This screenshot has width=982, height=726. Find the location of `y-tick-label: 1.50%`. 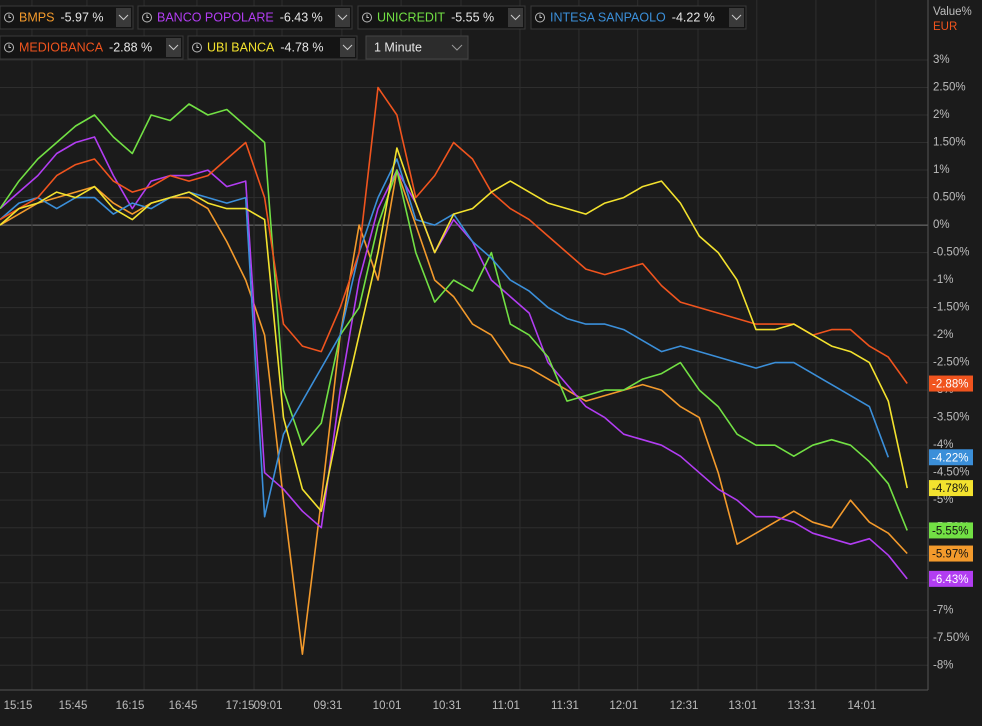

y-tick-label: 1.50% is located at coordinates (949, 143).